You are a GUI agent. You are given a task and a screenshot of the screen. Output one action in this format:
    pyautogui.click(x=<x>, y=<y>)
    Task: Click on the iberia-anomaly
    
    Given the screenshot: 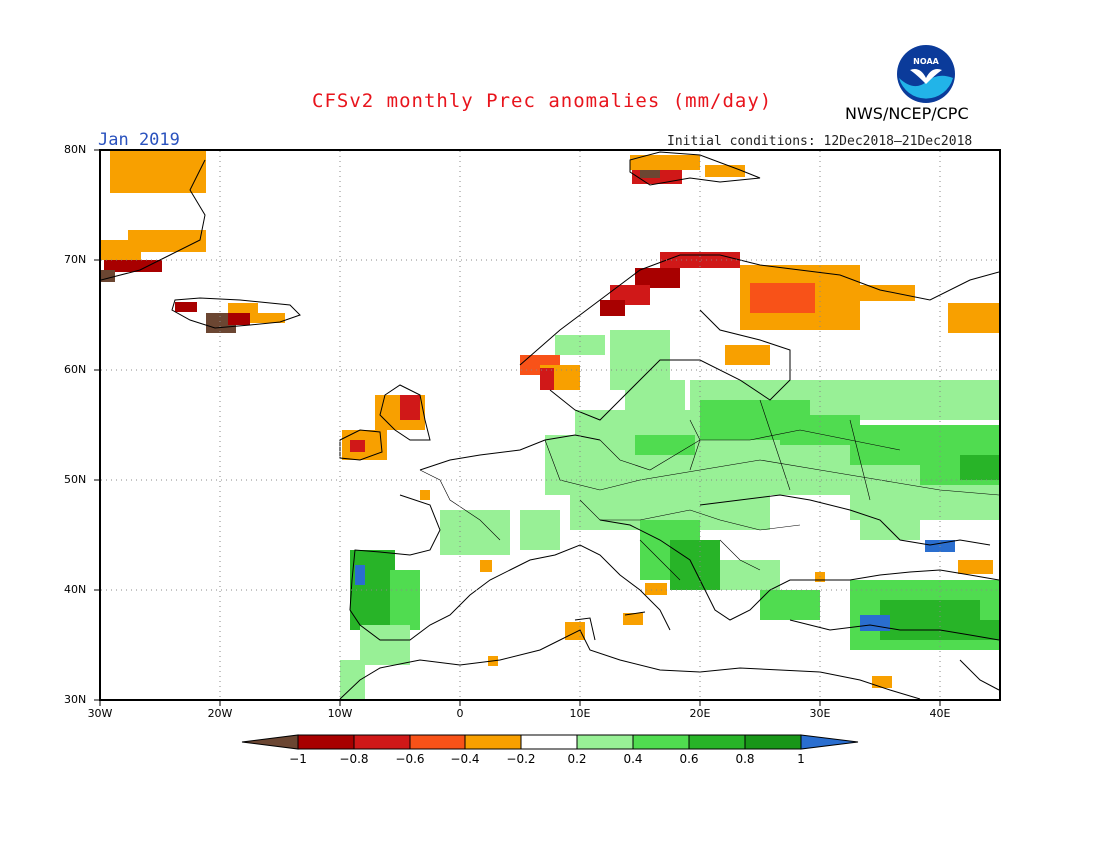 What is the action you would take?
    pyautogui.click(x=380, y=624)
    